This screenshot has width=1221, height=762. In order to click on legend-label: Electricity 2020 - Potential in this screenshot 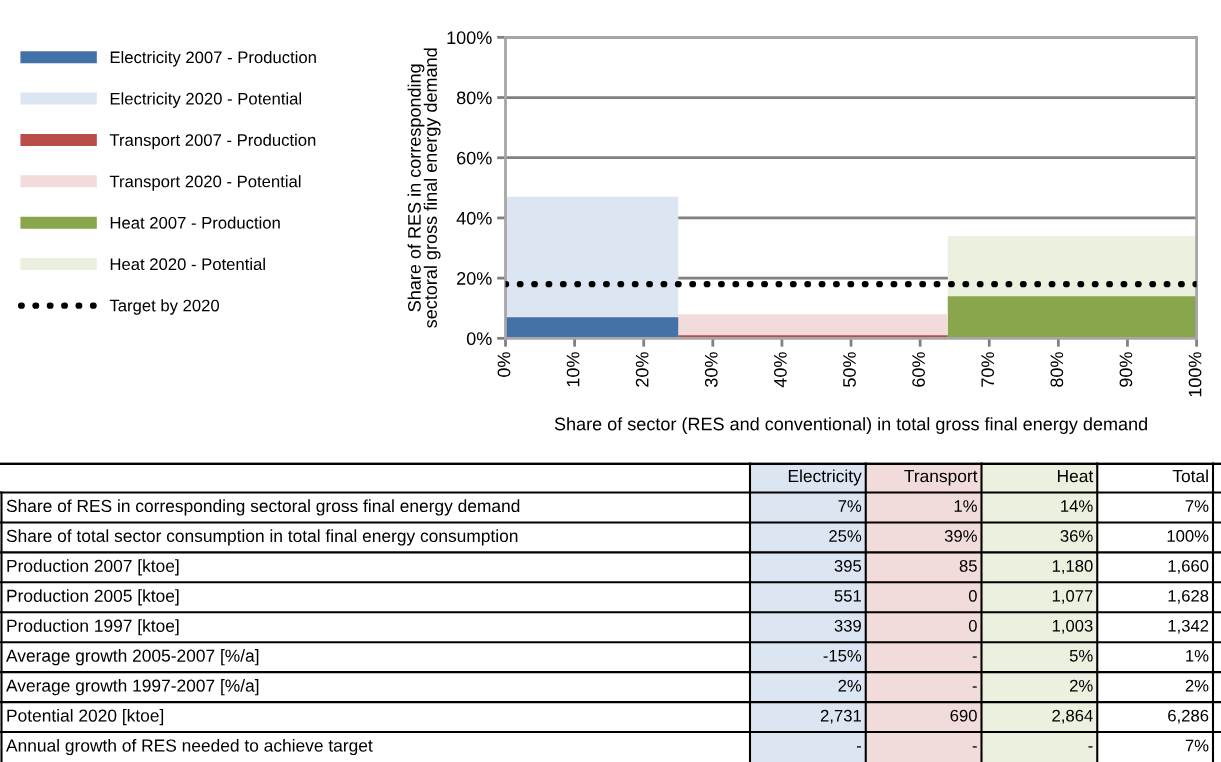, I will do `click(206, 100)`.